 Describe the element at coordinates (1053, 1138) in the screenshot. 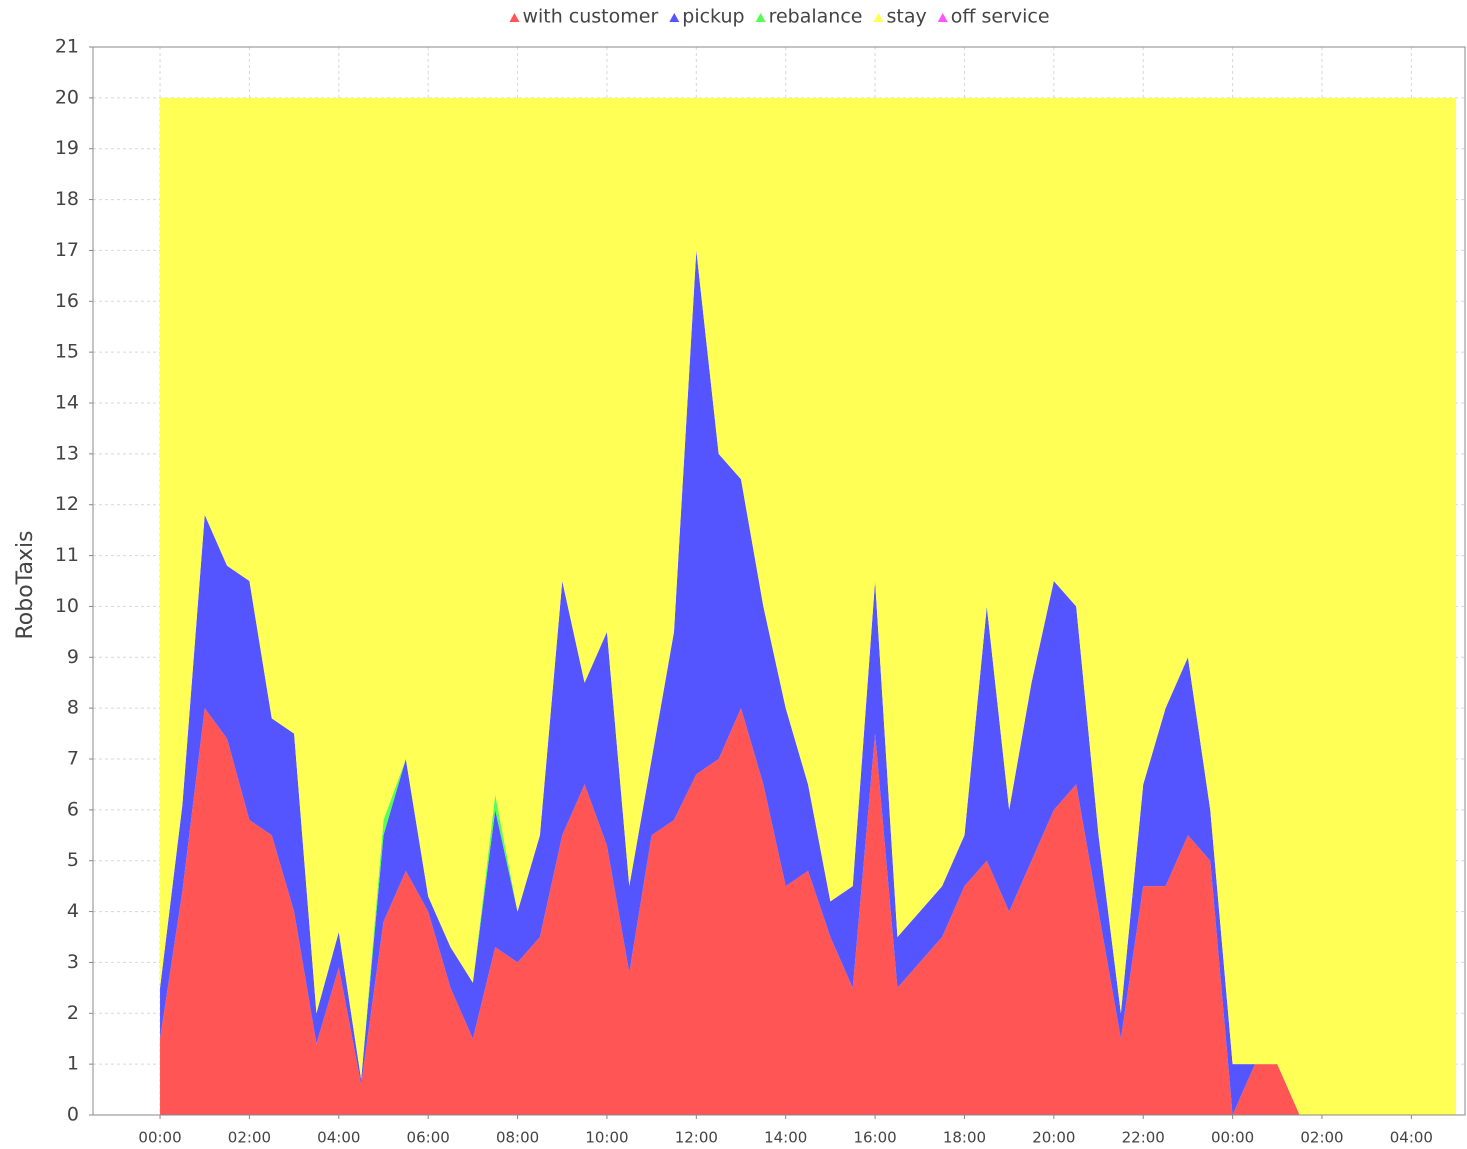

I see `x-tick-label: 20:00` at that location.